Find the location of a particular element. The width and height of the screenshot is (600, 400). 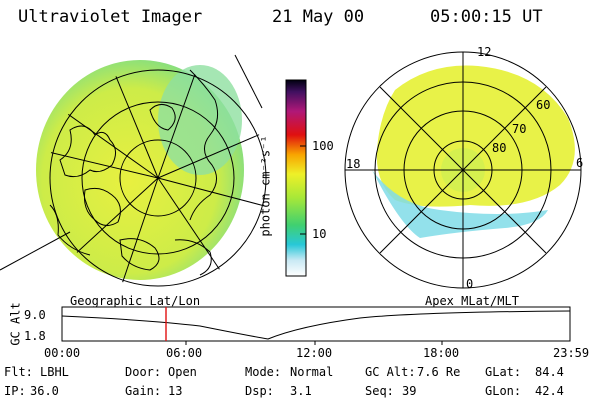

info-ip-value: 36.0 is located at coordinates (44, 391).